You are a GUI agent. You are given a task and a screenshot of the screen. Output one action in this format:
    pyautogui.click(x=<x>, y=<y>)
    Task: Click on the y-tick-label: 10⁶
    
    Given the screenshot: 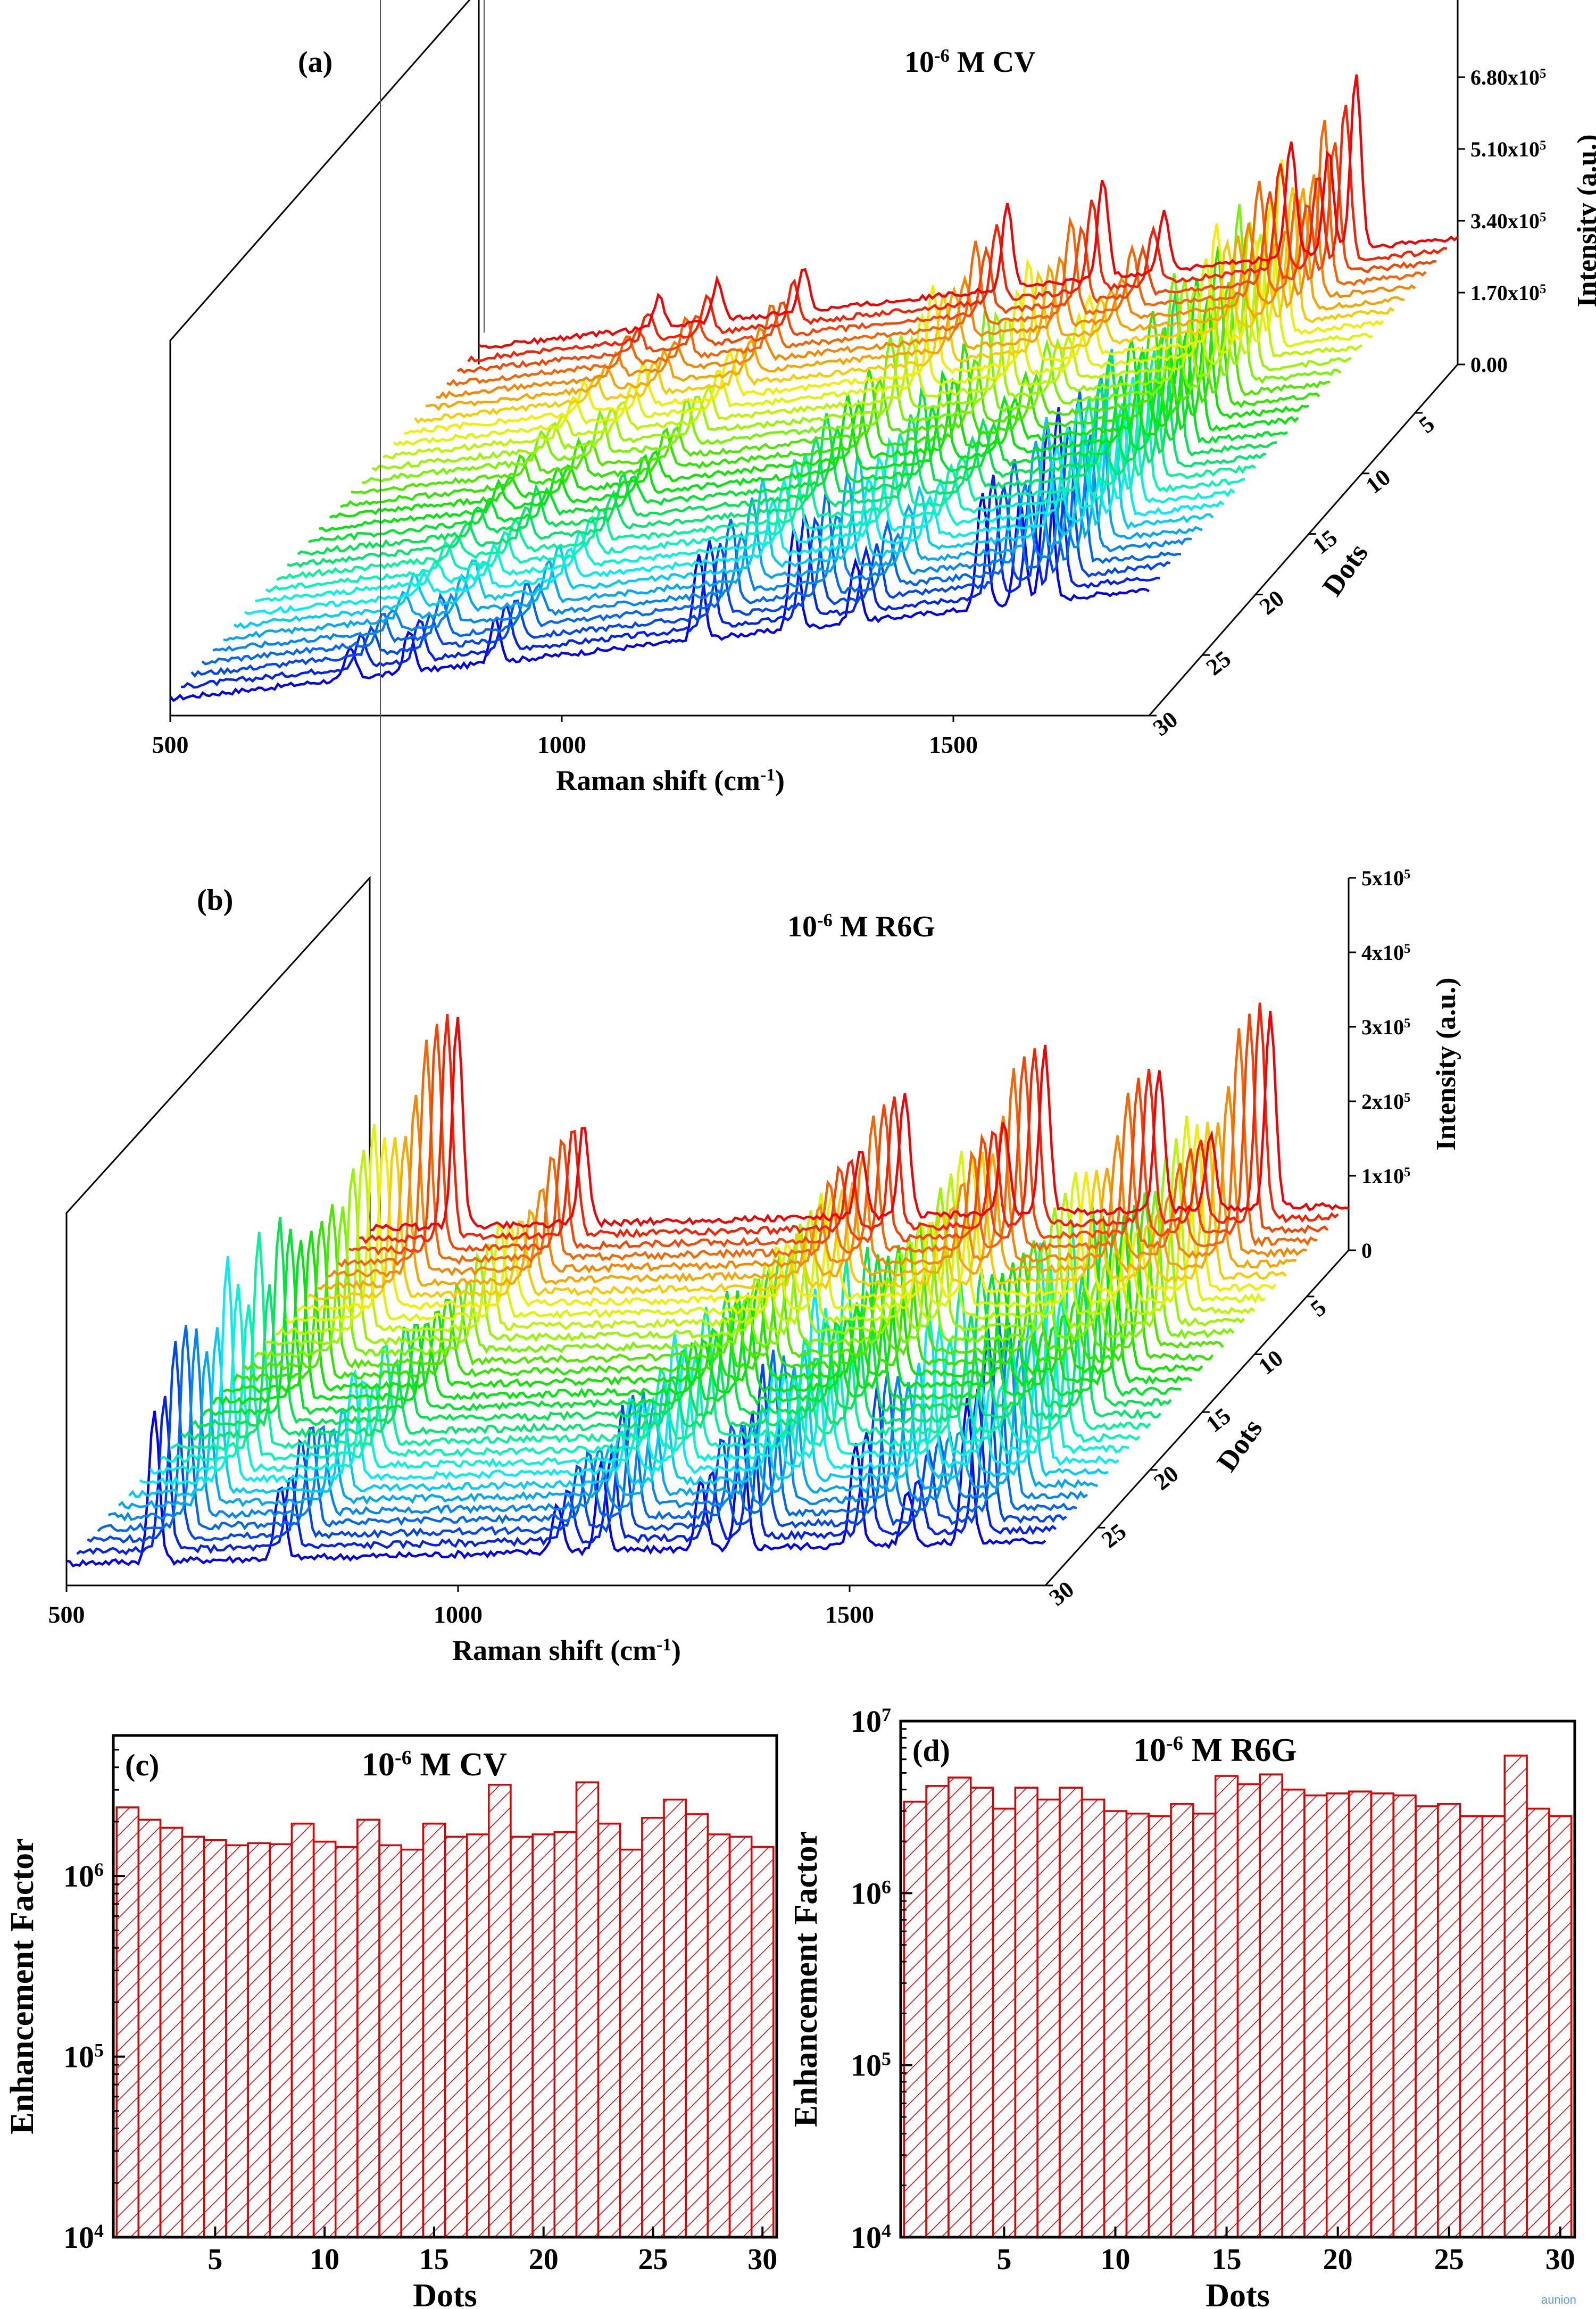 What is the action you would take?
    pyautogui.click(x=871, y=1893)
    